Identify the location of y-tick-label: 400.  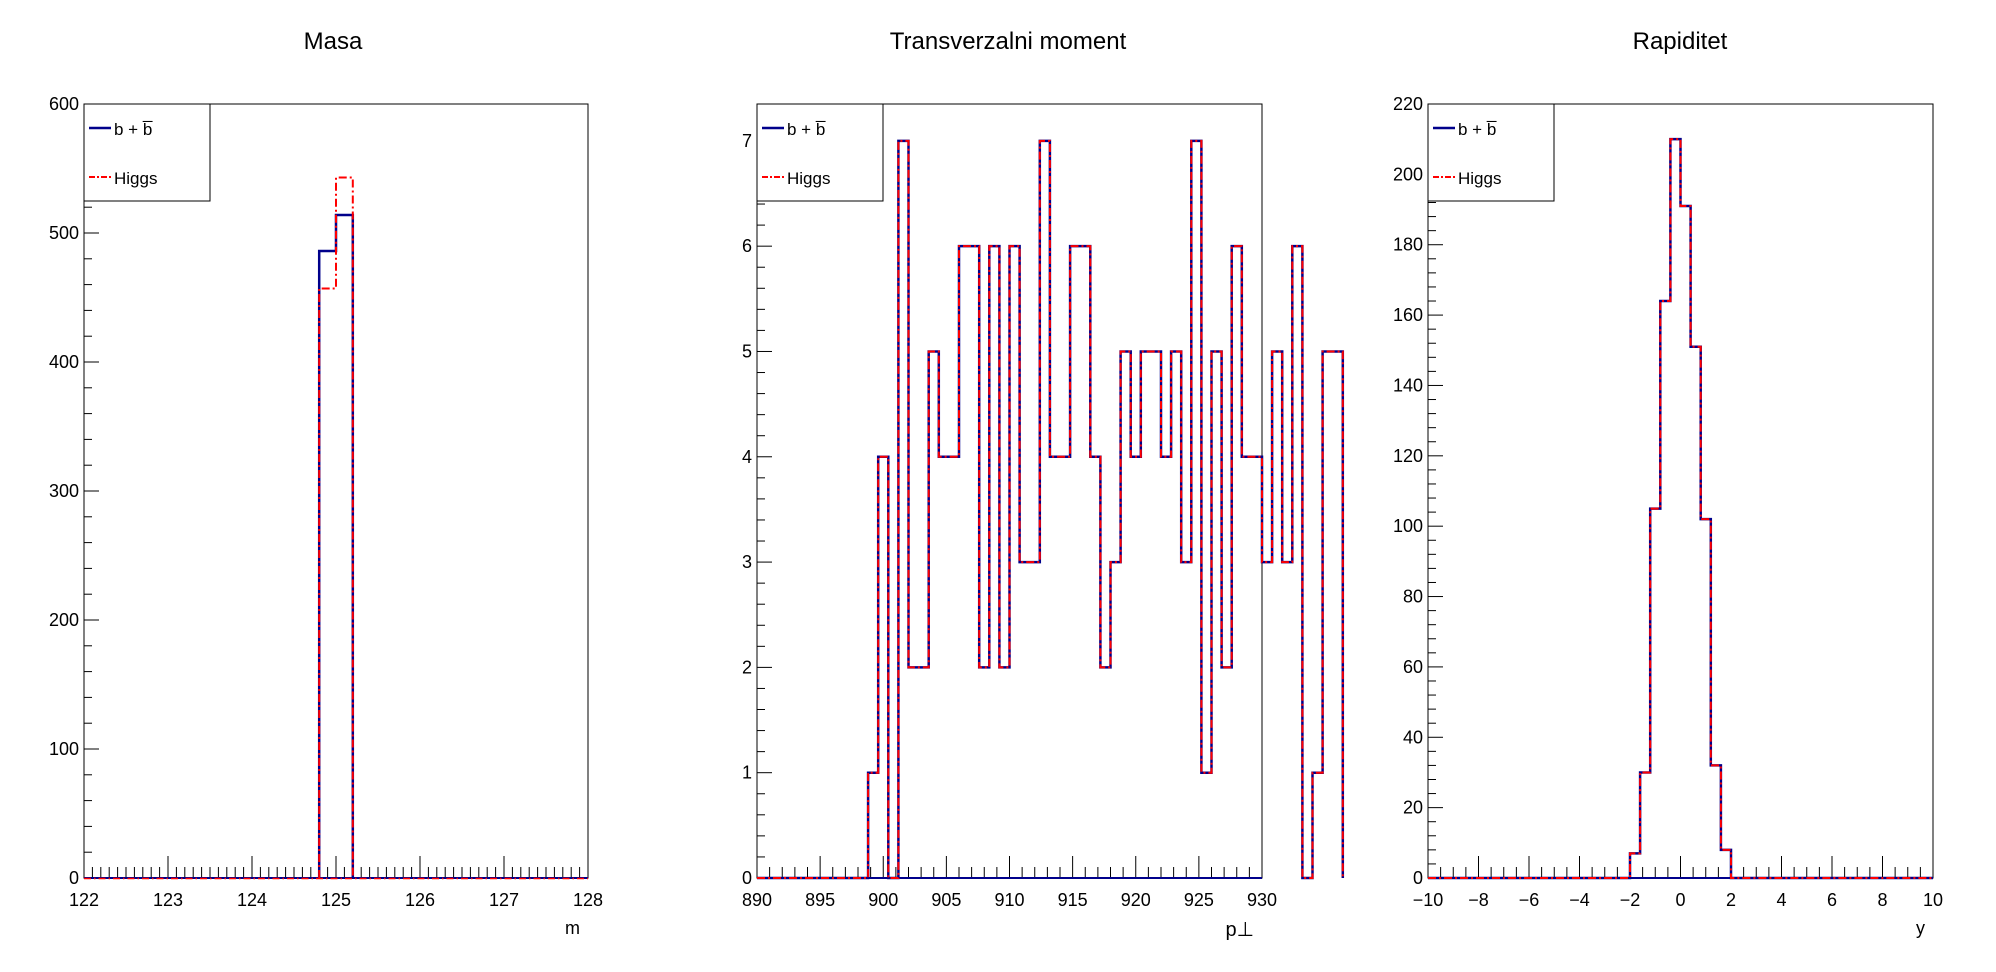
(64, 362).